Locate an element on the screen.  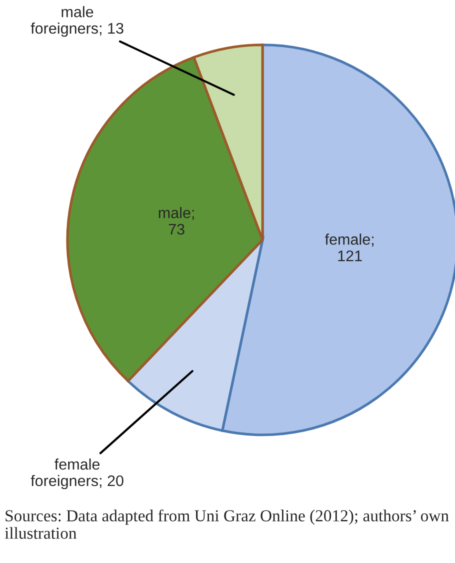
data-label: male; 73 is located at coordinates (176, 221).